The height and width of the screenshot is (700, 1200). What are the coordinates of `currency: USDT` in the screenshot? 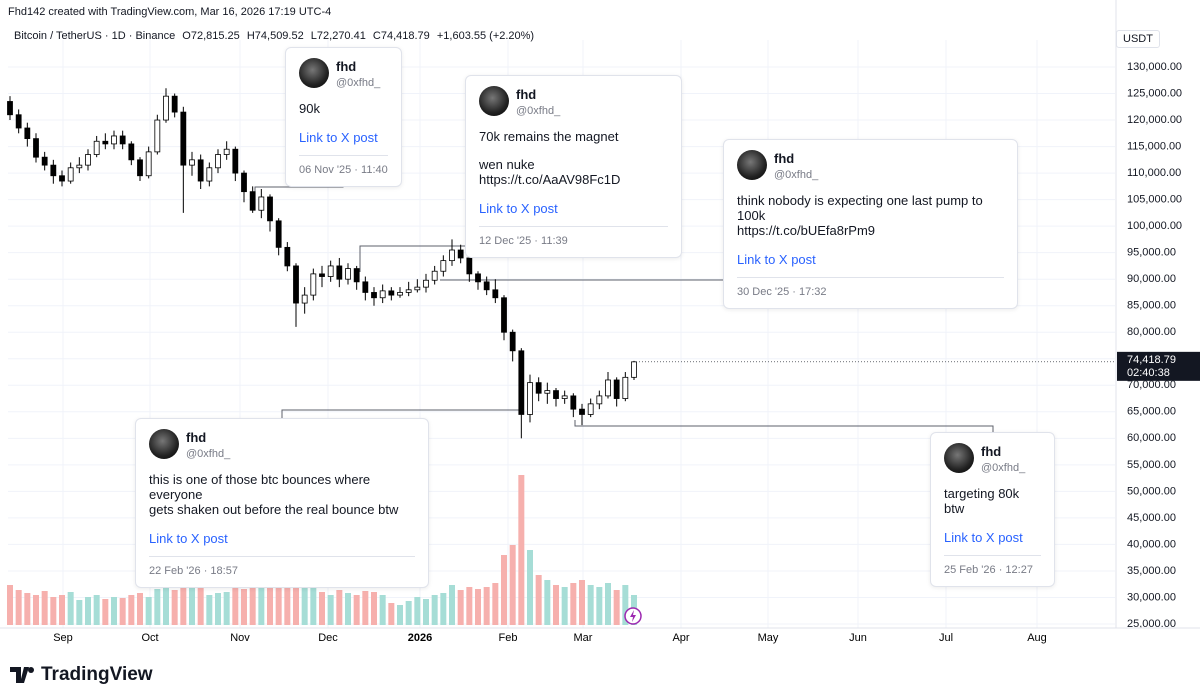 It's located at (1138, 39).